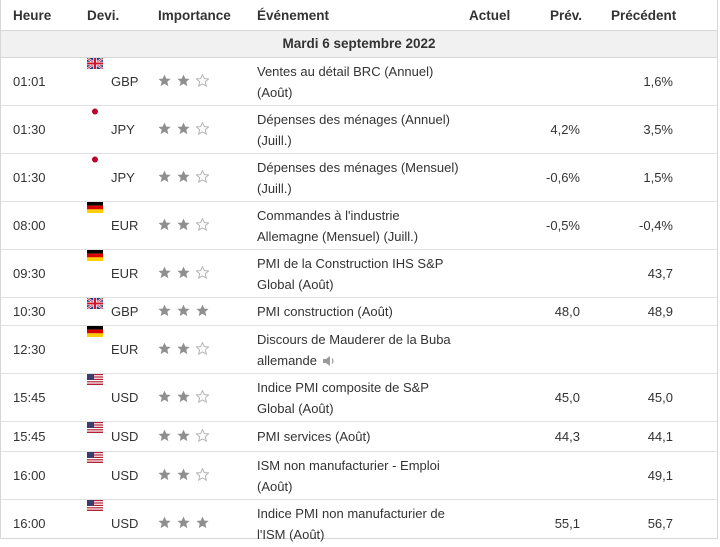 The image size is (720, 547). What do you see at coordinates (326, 360) in the screenshot?
I see `speaker-icon` at bounding box center [326, 360].